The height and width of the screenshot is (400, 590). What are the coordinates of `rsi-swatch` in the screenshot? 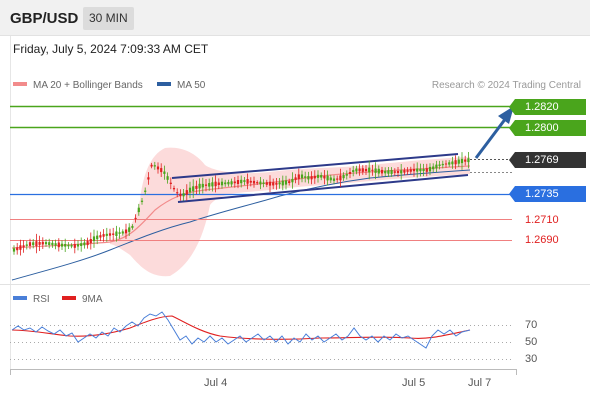 It's located at (20, 298).